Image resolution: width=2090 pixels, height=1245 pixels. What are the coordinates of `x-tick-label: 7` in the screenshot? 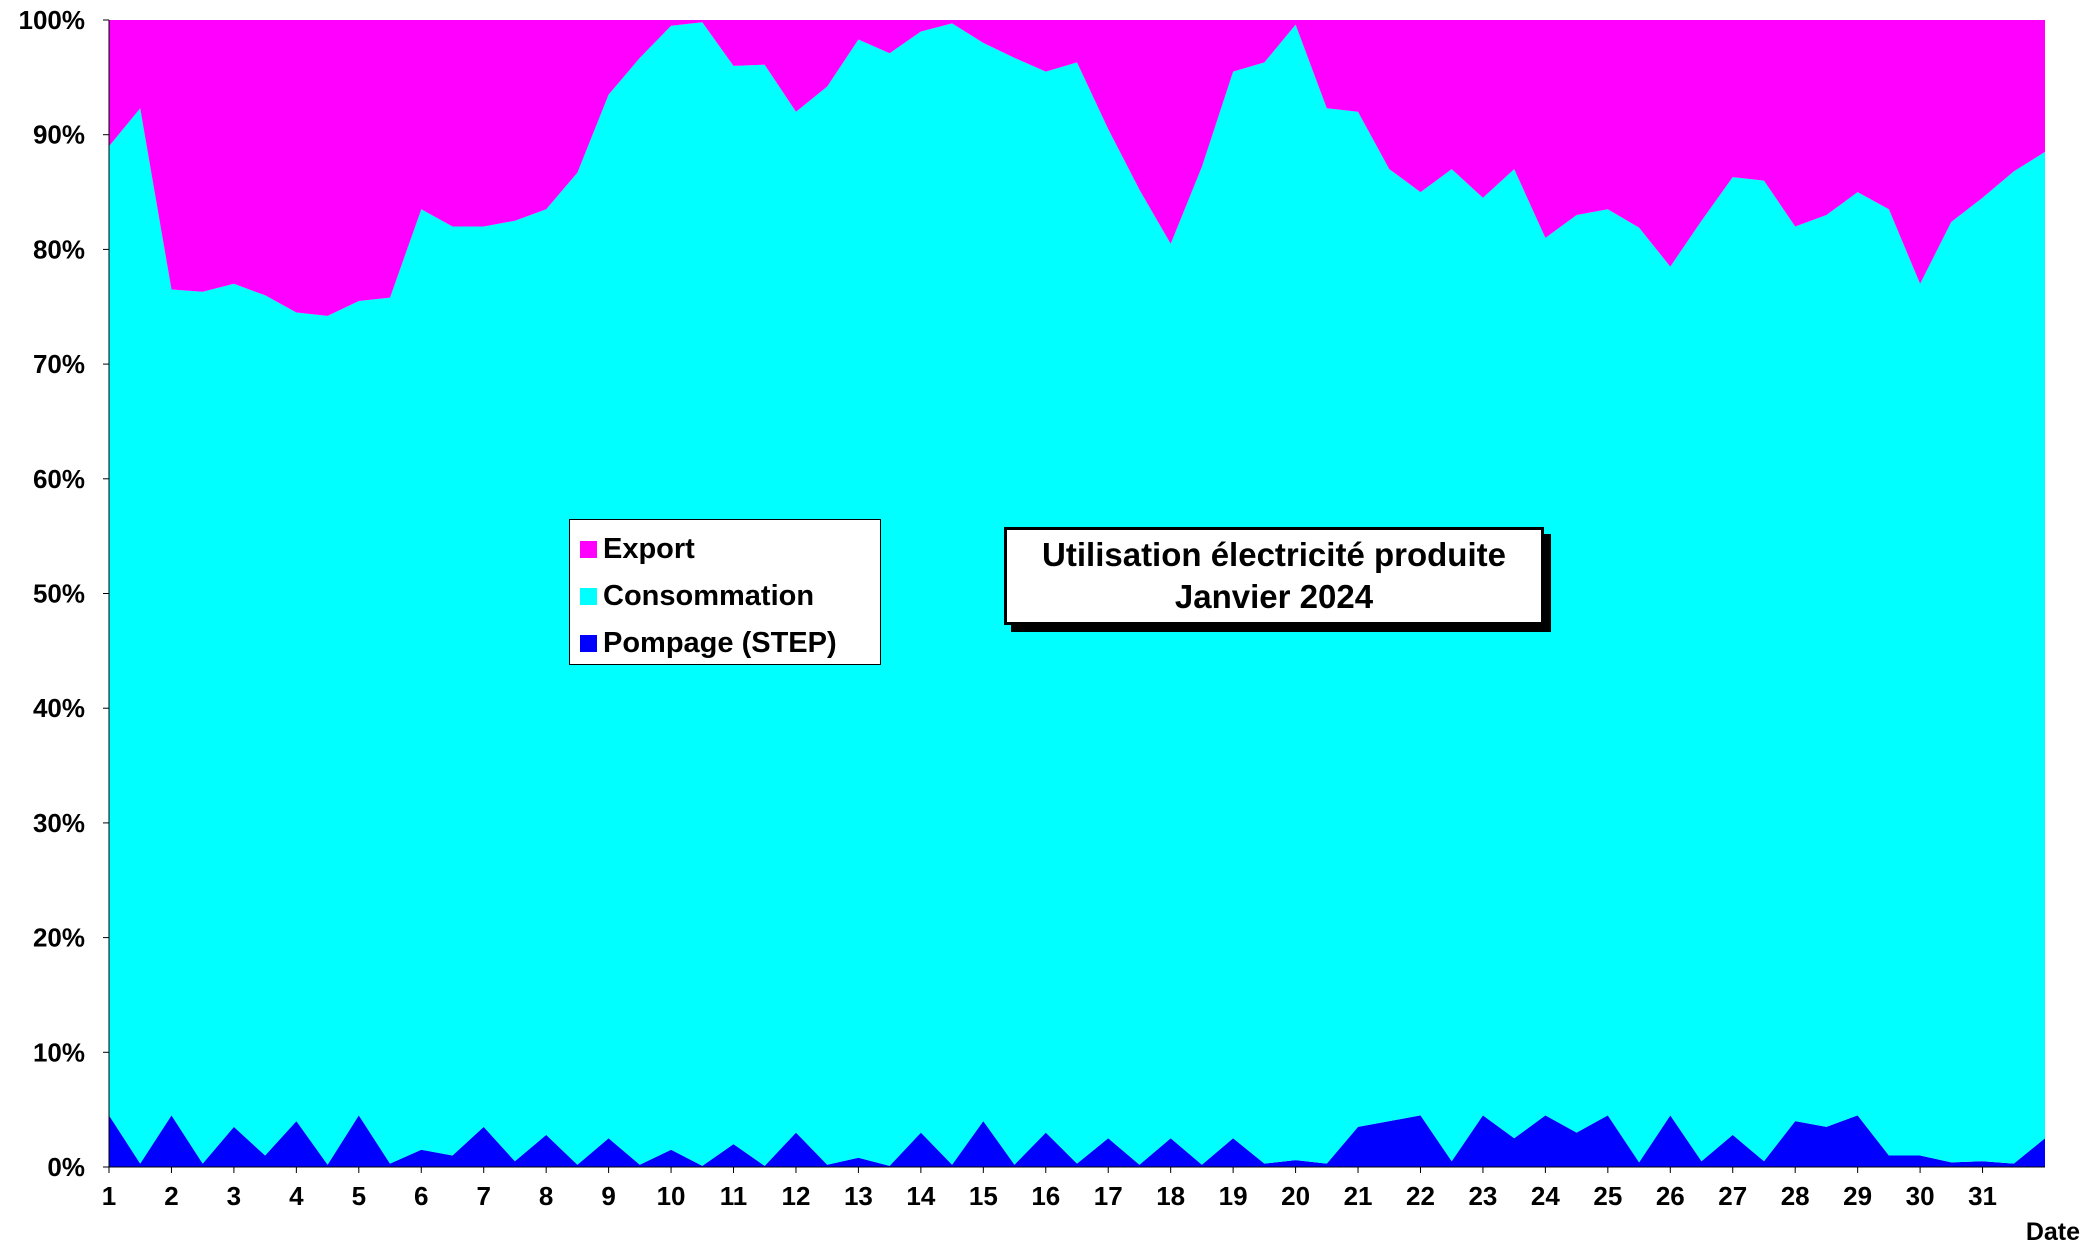 It's located at (483, 1196).